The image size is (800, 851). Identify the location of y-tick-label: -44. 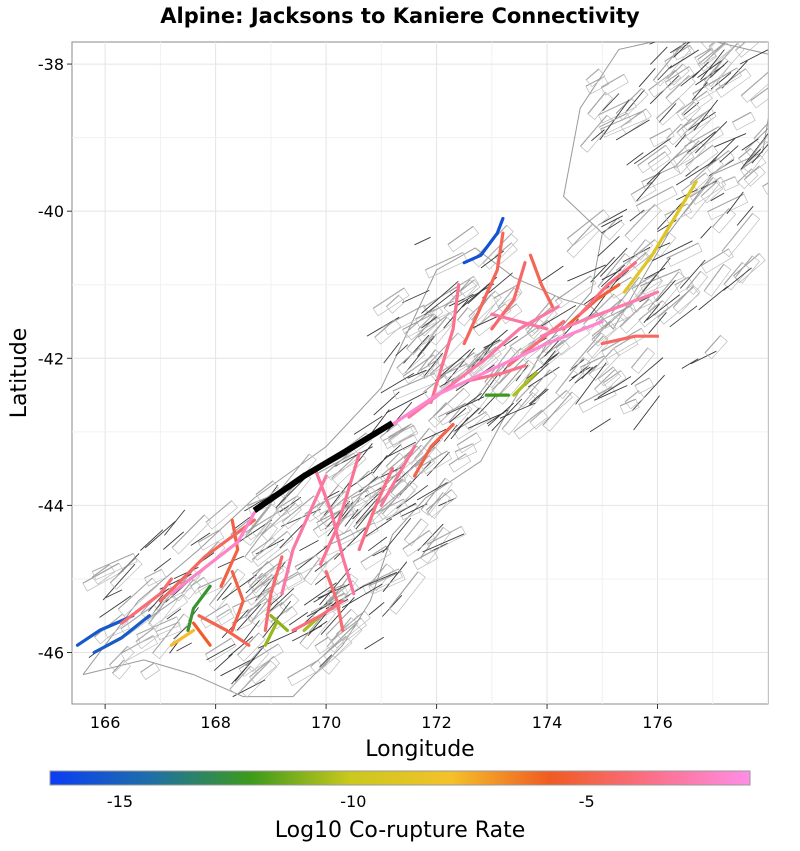
(51, 505).